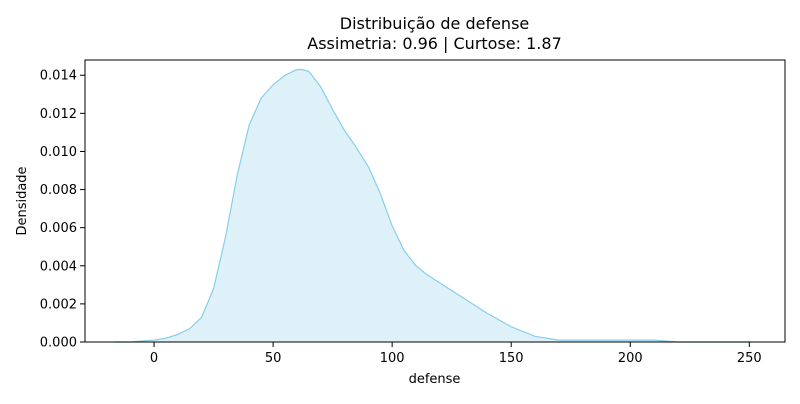 Image resolution: width=800 pixels, height=404 pixels. I want to click on chart-subtitle: Assimetria: 0.96 | Curtose: 1.87, so click(434, 43).